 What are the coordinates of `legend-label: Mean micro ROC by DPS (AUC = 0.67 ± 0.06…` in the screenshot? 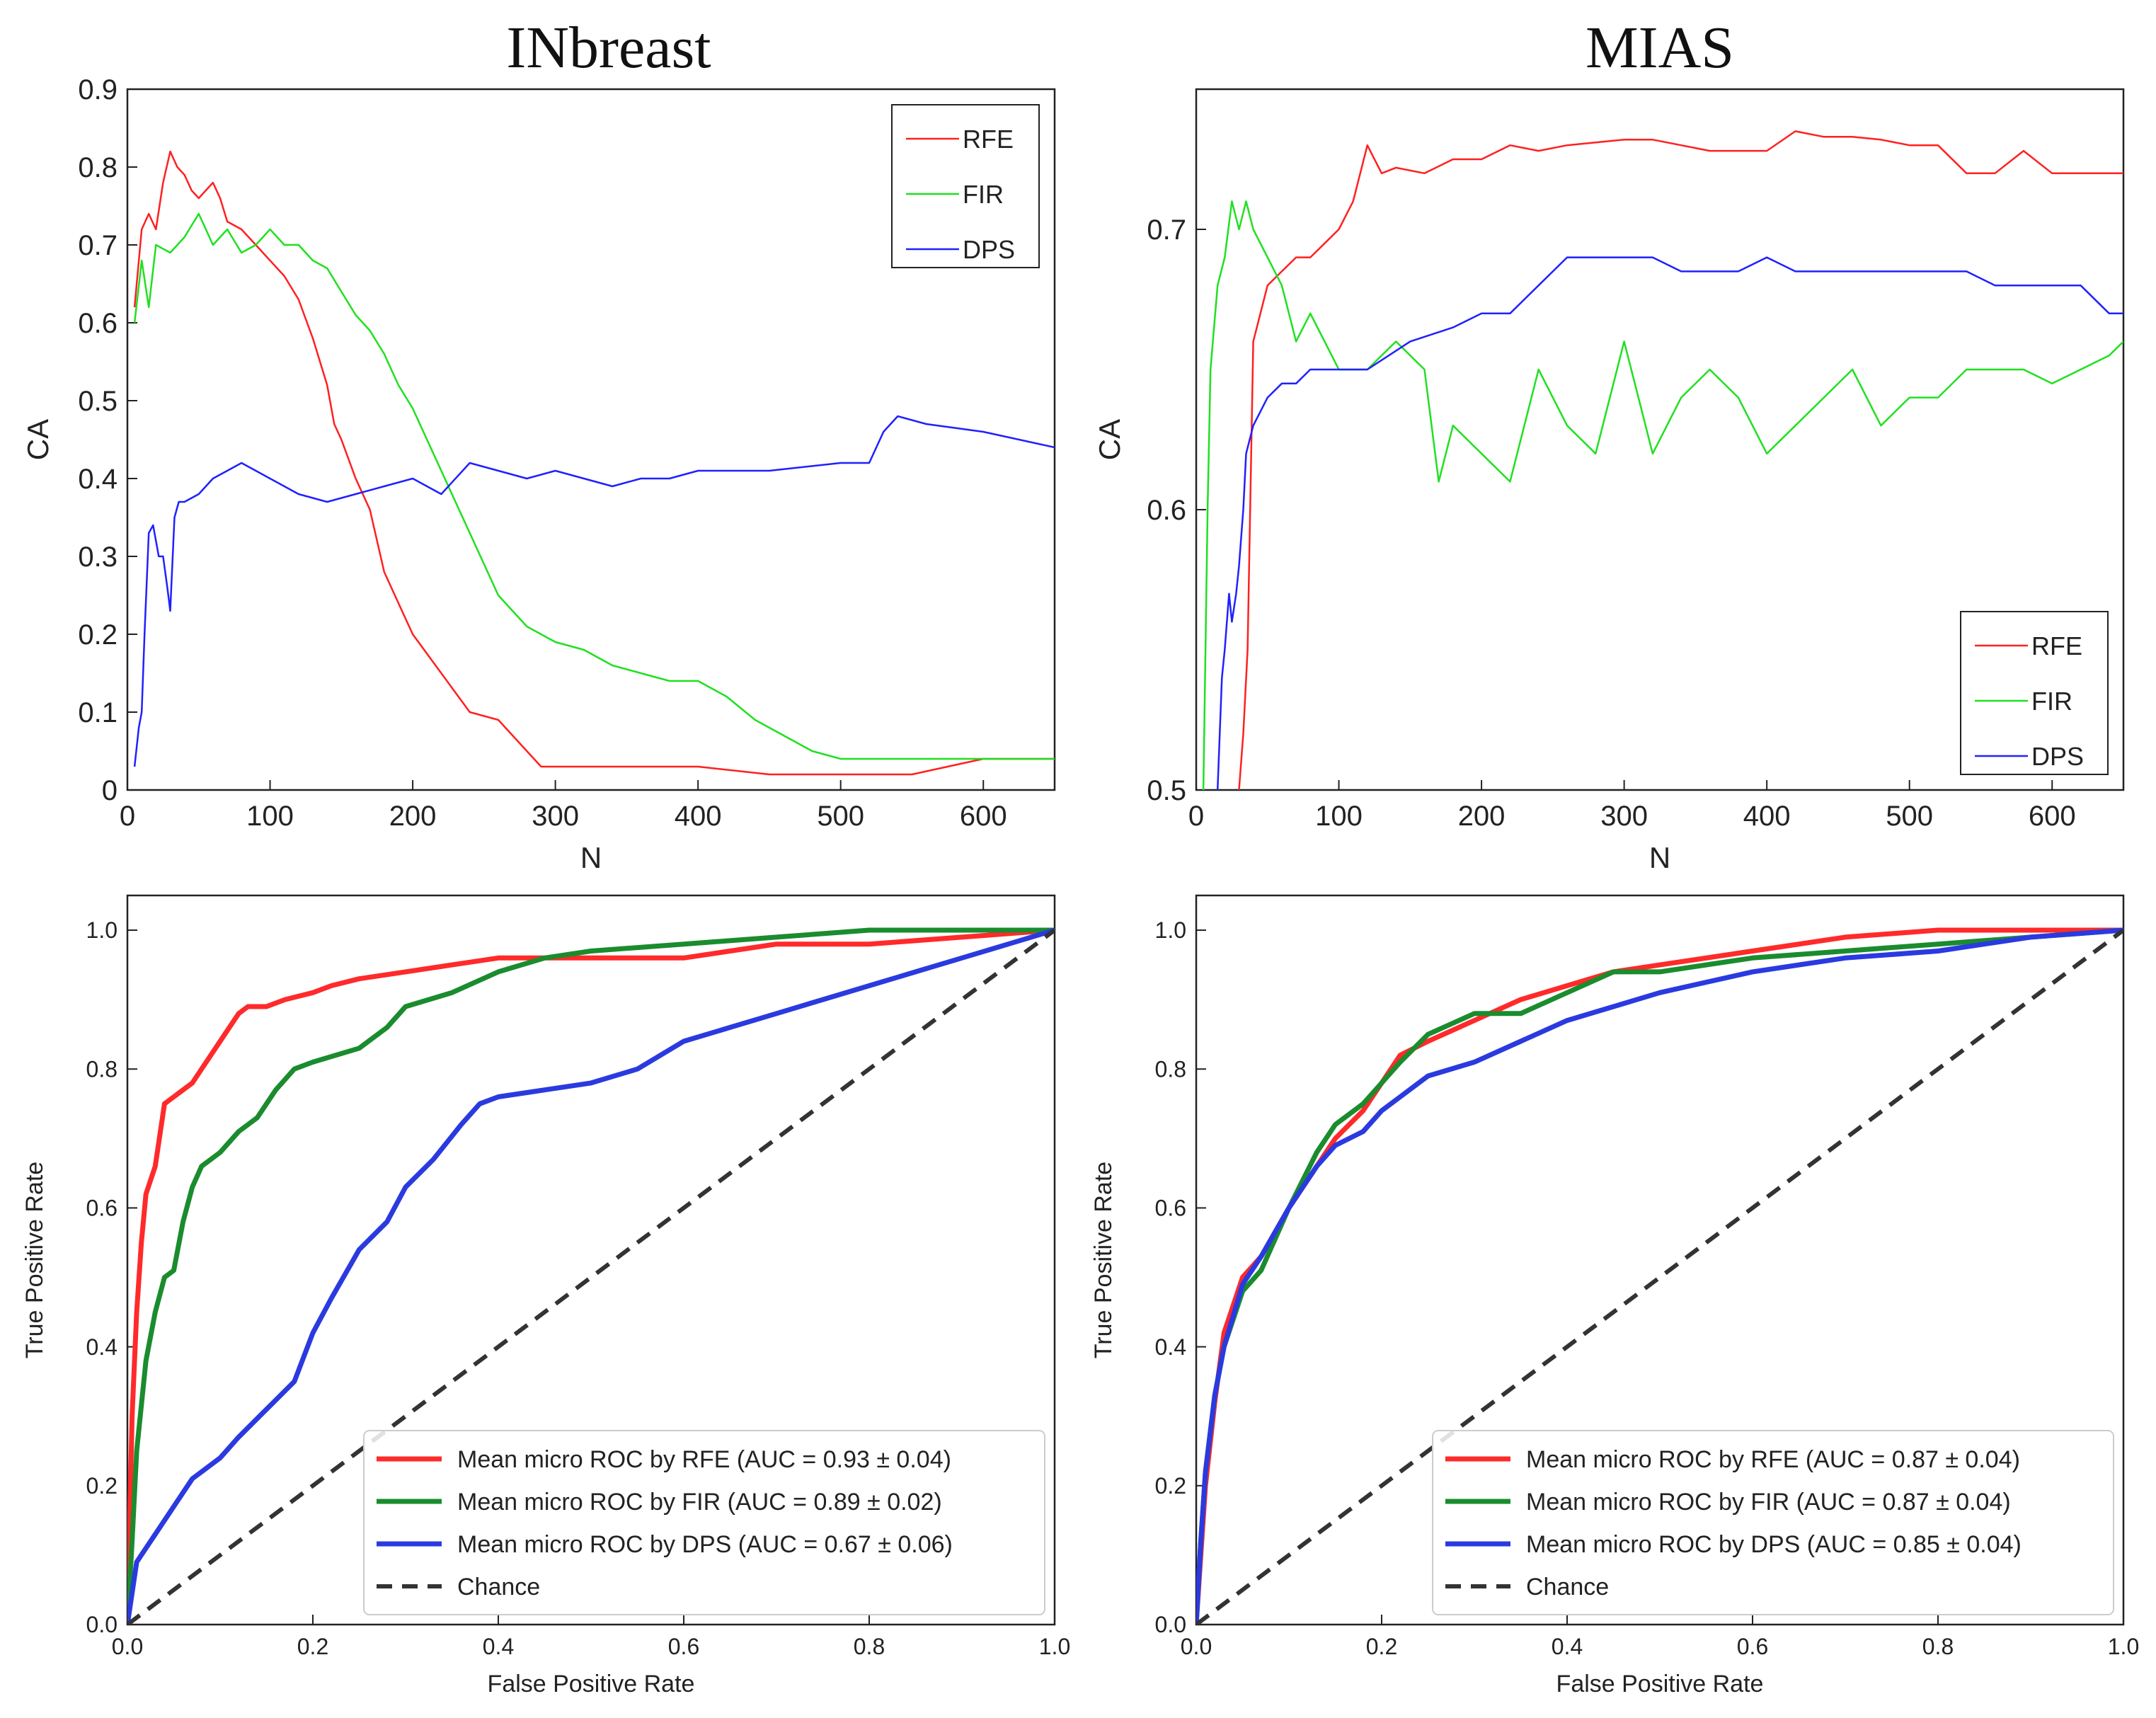 It's located at (705, 1544).